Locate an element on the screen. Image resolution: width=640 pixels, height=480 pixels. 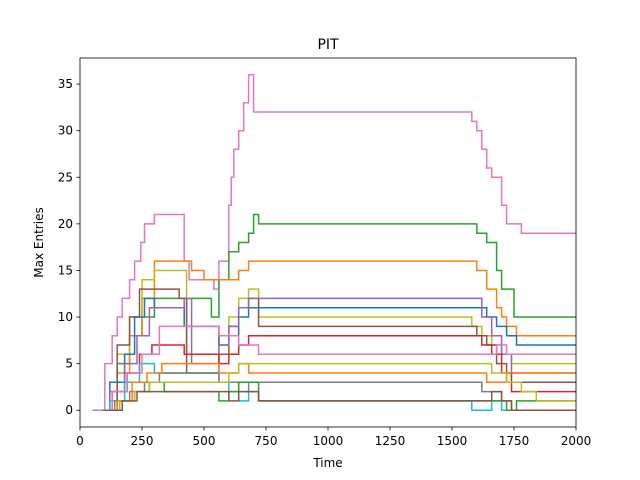
y-tick-label: 0 is located at coordinates (69, 410).